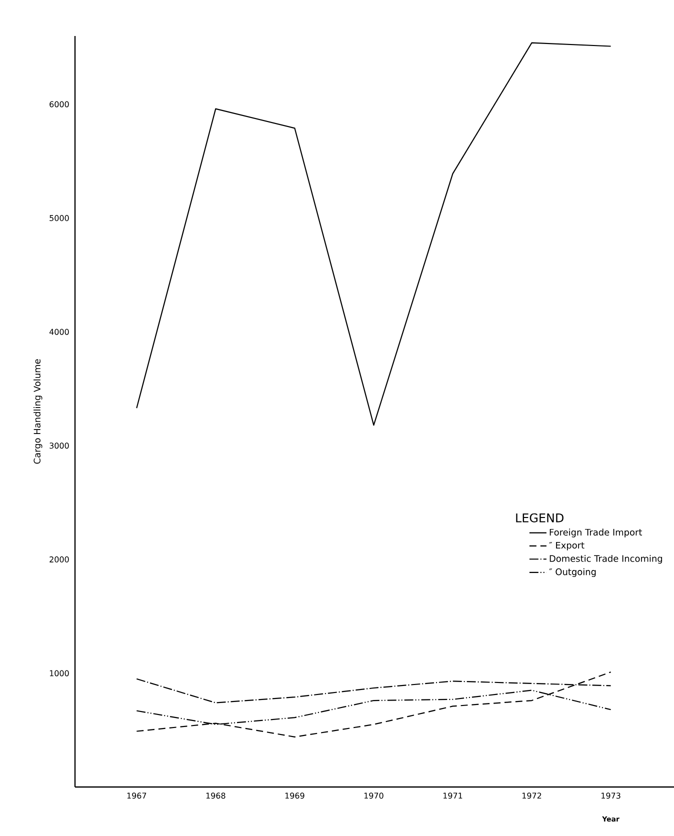  I want to click on line-series, so click(374, 705).